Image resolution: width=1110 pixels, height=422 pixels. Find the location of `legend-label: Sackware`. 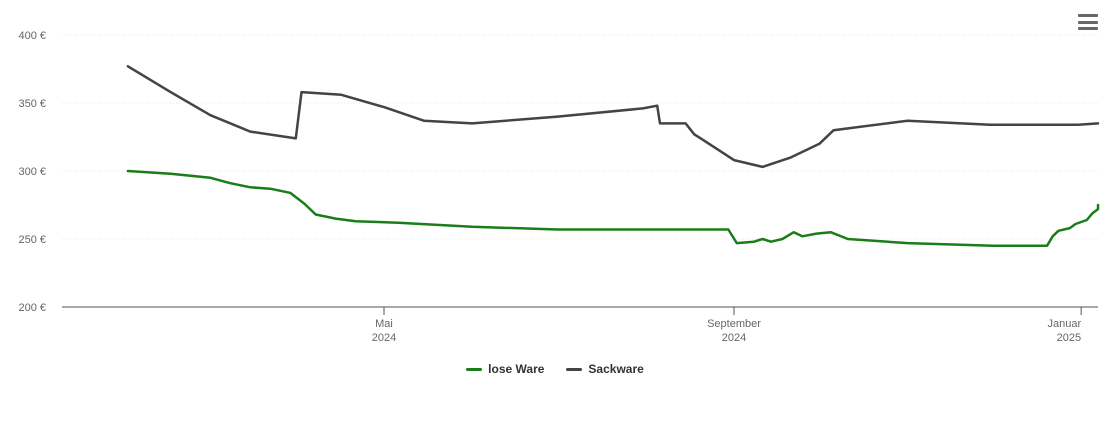

legend-label: Sackware is located at coordinates (616, 369).